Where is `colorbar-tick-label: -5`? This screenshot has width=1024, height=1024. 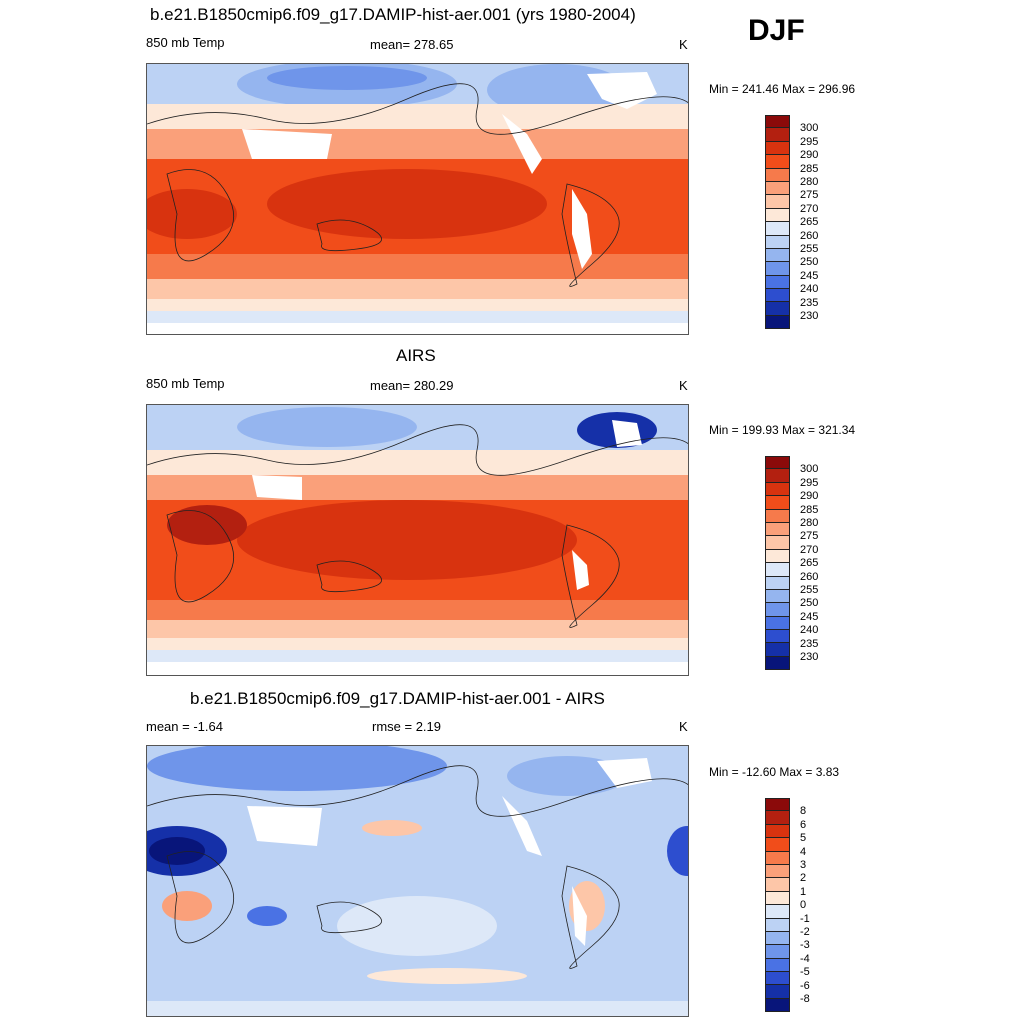 colorbar-tick-label: -5 is located at coordinates (805, 972).